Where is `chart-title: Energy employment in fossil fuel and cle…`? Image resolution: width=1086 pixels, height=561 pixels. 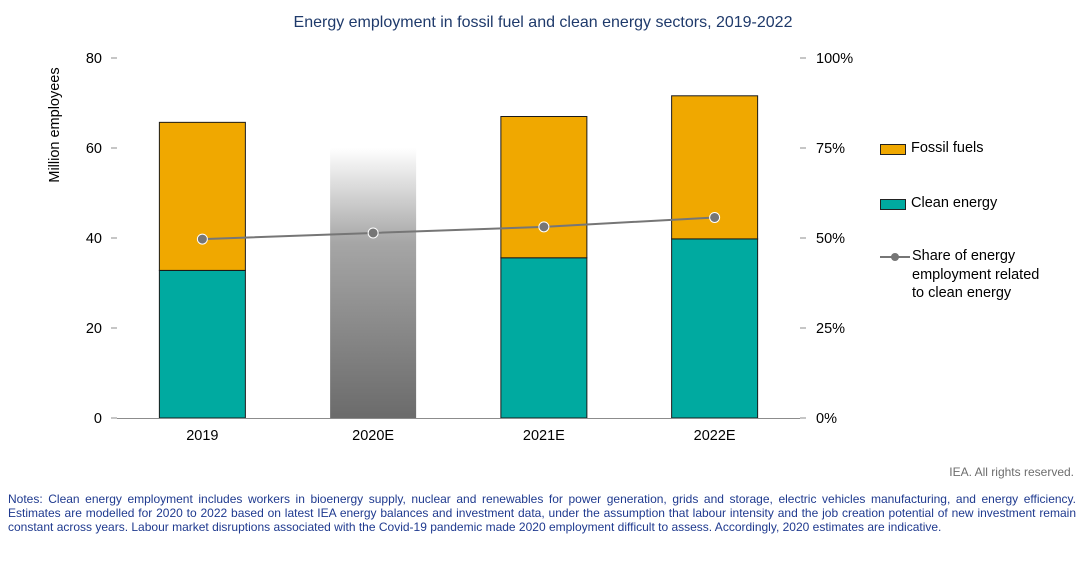 chart-title: Energy employment in fossil fuel and cle… is located at coordinates (543, 22).